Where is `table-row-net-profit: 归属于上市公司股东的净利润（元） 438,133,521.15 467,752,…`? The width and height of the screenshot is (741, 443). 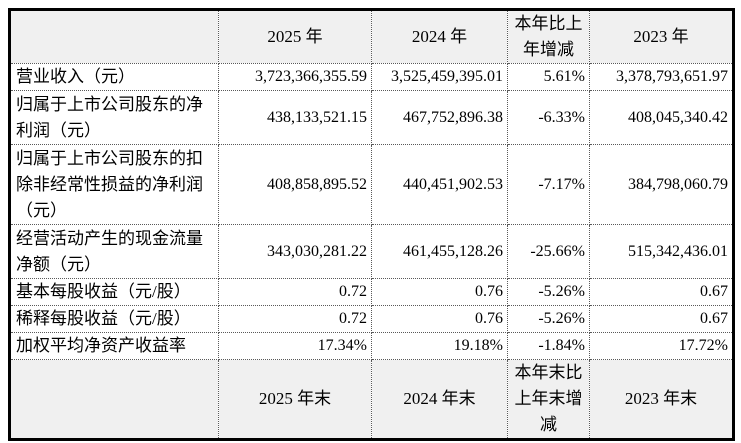
table-row-net-profit: 归属于上市公司股东的净利润（元） 438,133,521.15 467,752,… is located at coordinates (371, 117).